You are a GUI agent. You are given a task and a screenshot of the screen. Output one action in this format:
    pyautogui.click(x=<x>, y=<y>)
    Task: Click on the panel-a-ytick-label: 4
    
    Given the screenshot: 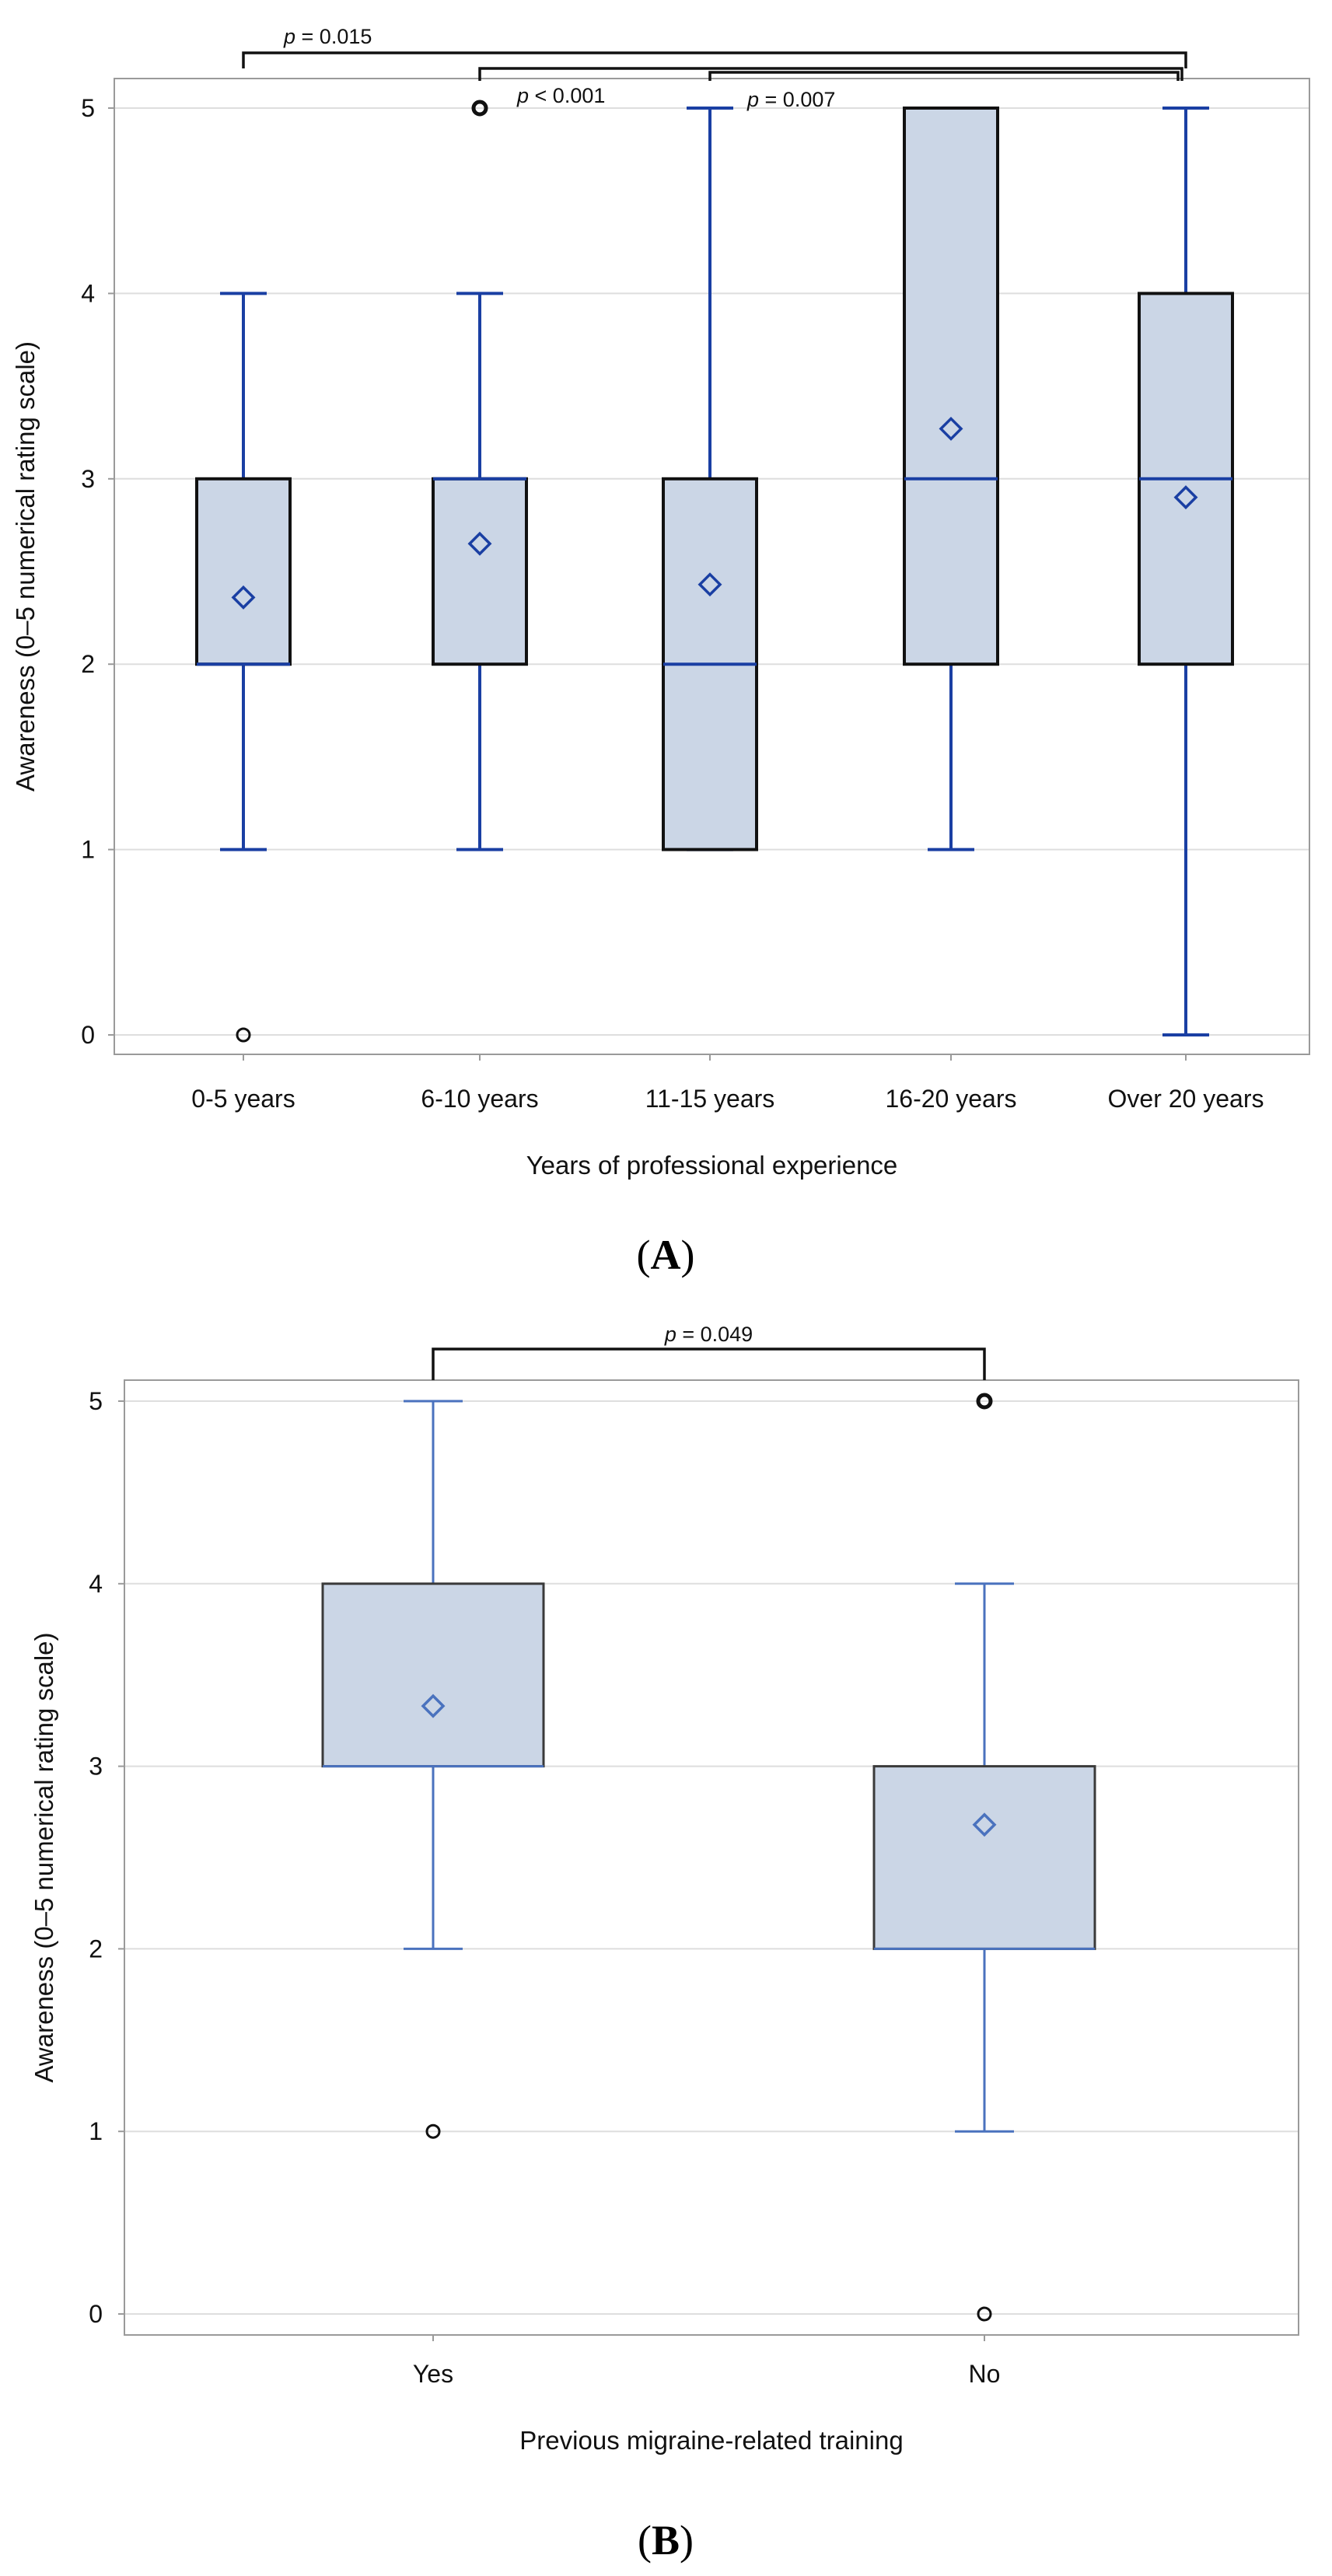 What is the action you would take?
    pyautogui.click(x=88, y=293)
    